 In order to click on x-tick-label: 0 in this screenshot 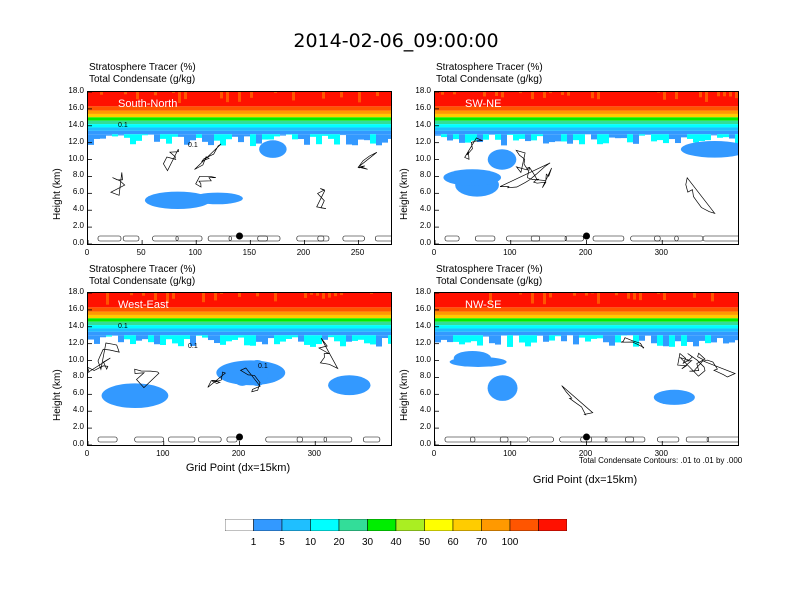, I will do `click(87, 252)`.